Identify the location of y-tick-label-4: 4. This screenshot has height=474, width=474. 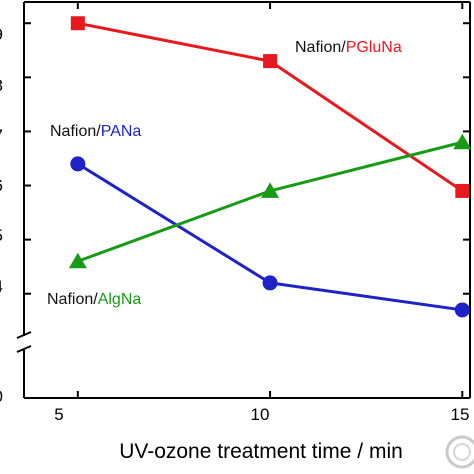
(1, 286).